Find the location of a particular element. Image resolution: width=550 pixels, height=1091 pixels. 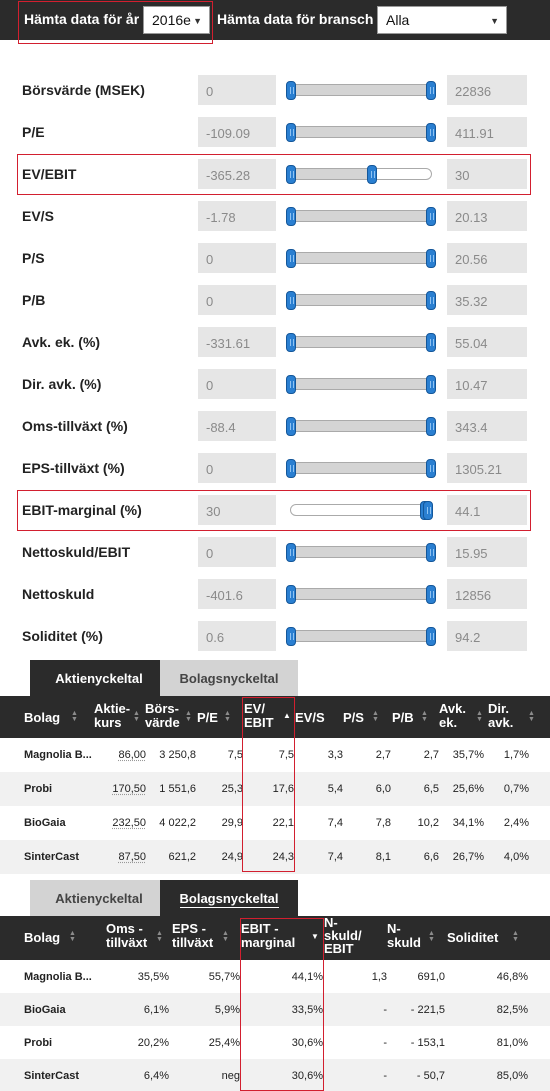

th-soliditet: Soliditet is located at coordinates (473, 937).